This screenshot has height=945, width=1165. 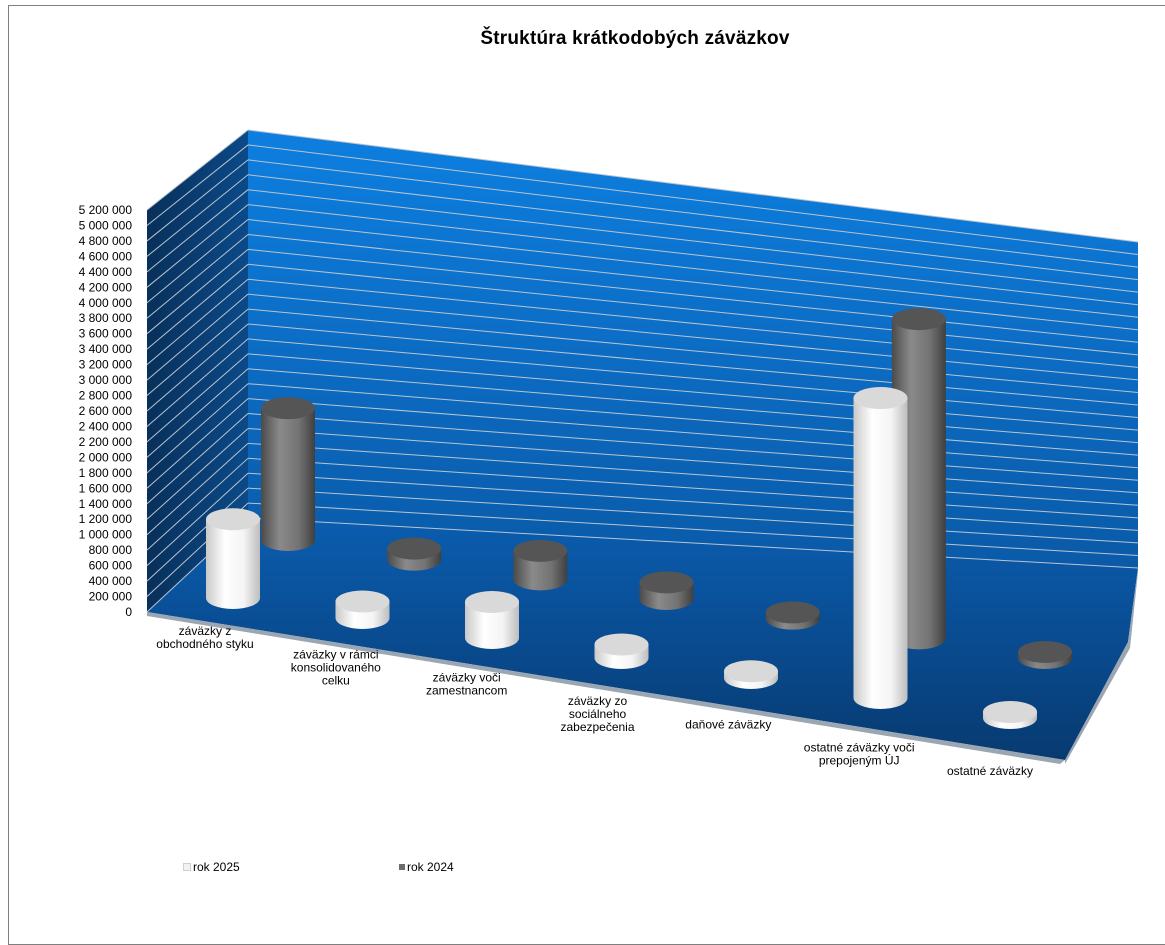 What do you see at coordinates (728, 724) in the screenshot?
I see `x-category-label: daňové záväzky` at bounding box center [728, 724].